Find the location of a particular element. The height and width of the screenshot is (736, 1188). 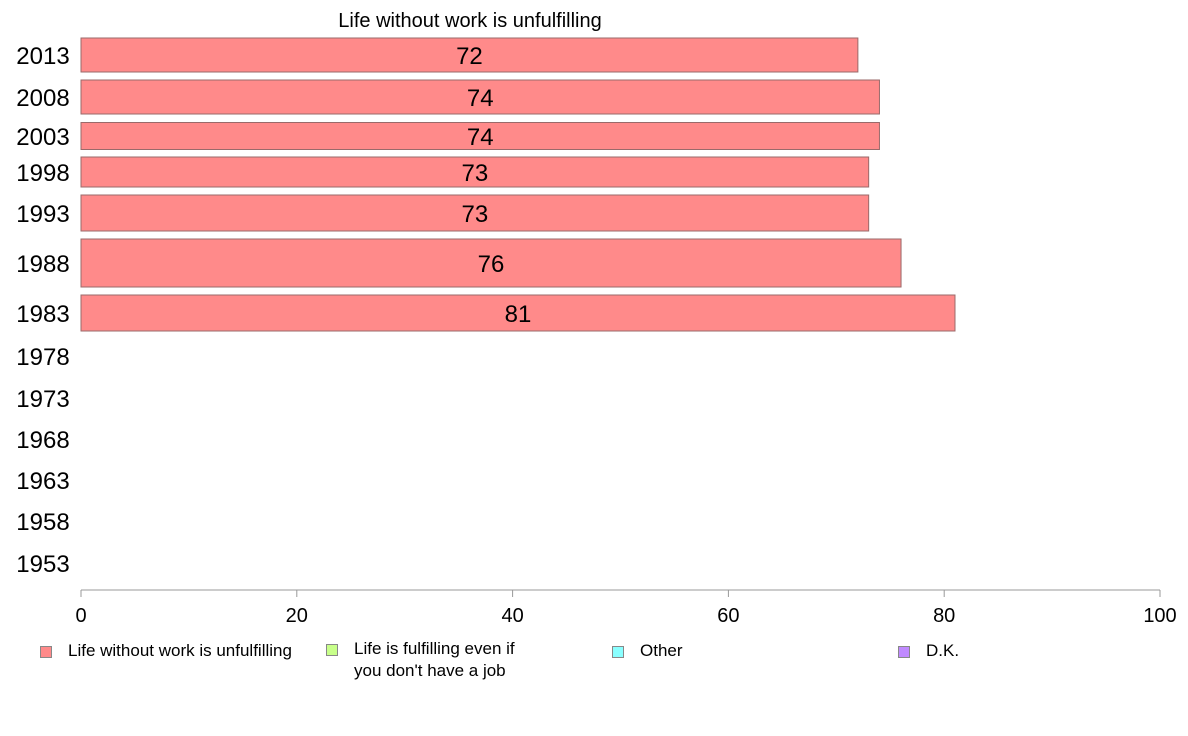

legend-label-dk: D.K. is located at coordinates (943, 650).